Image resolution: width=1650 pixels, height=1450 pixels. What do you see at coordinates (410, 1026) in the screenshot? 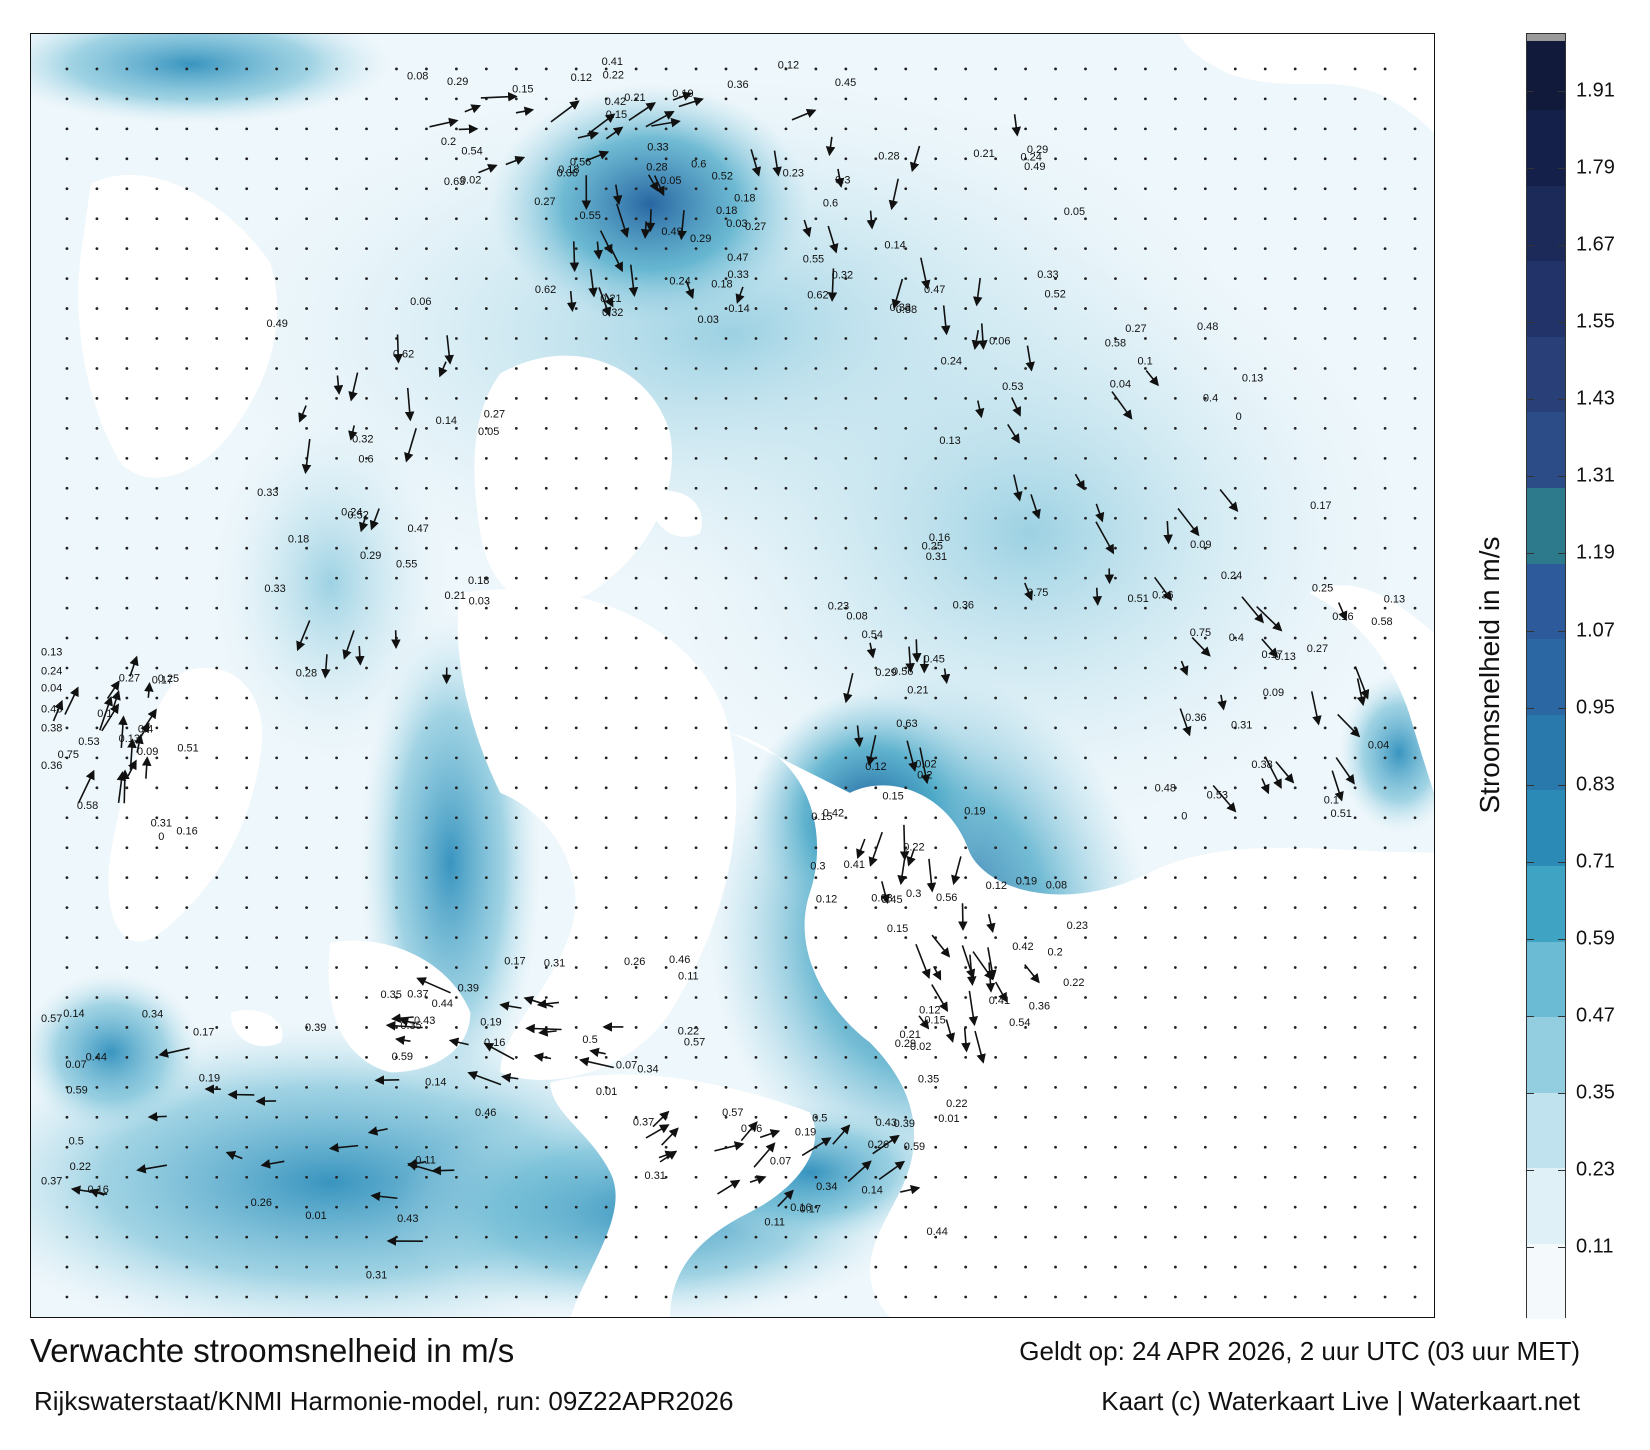
I see `speed-value-label: 0.35` at bounding box center [410, 1026].